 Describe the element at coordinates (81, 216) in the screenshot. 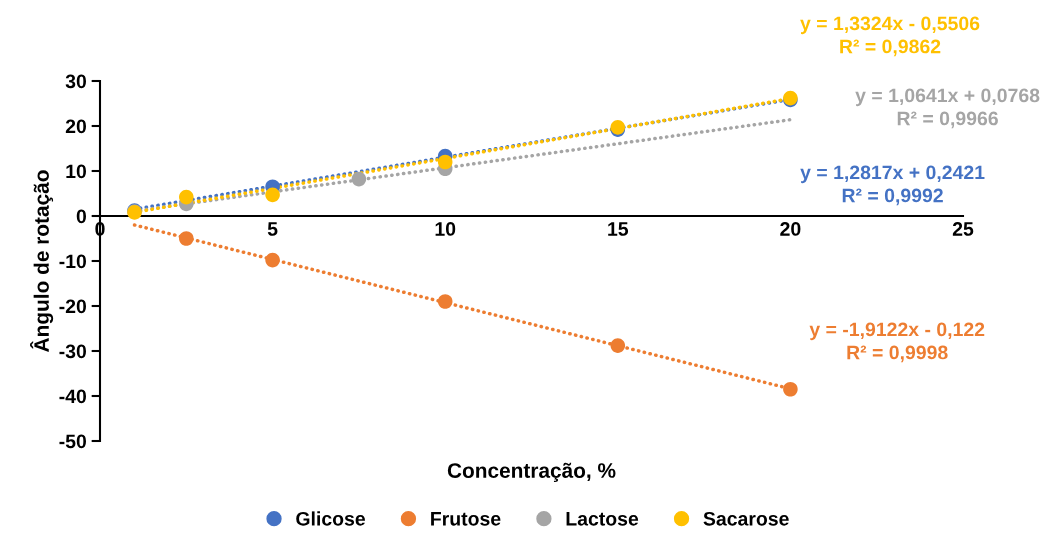

I see `y-tick-label: 0` at that location.